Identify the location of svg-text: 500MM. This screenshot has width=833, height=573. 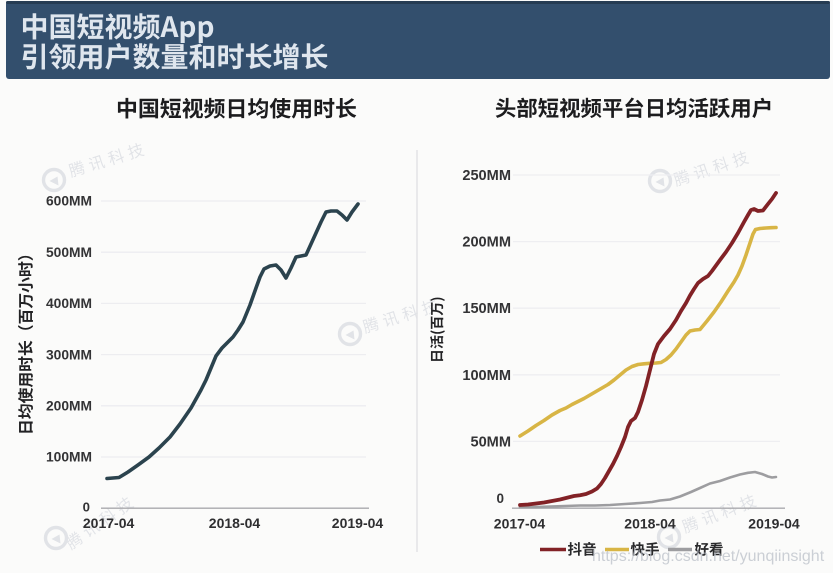
(69, 252).